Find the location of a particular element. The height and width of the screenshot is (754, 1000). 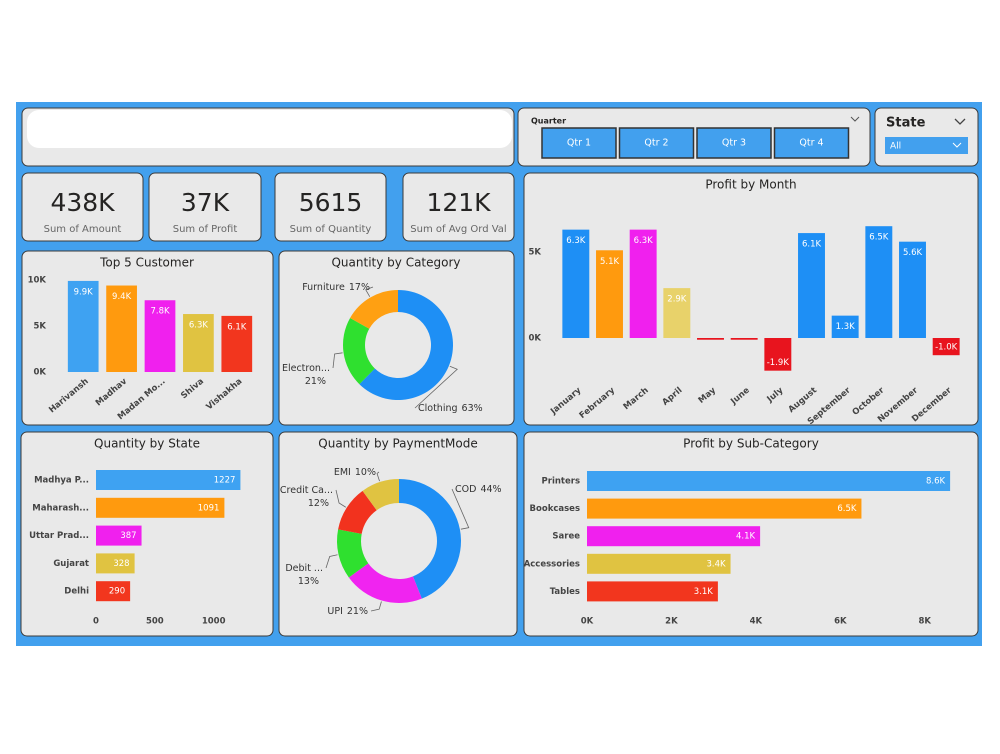

kpi-label: Sum of Profit is located at coordinates (205, 229).